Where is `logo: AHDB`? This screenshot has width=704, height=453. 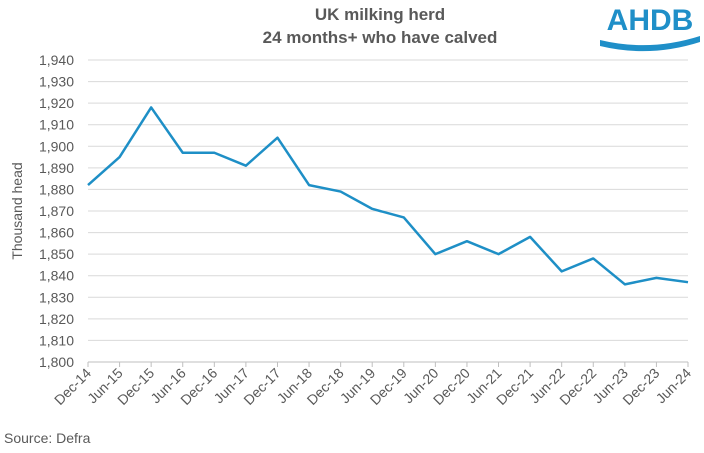
logo: AHDB is located at coordinates (650, 20).